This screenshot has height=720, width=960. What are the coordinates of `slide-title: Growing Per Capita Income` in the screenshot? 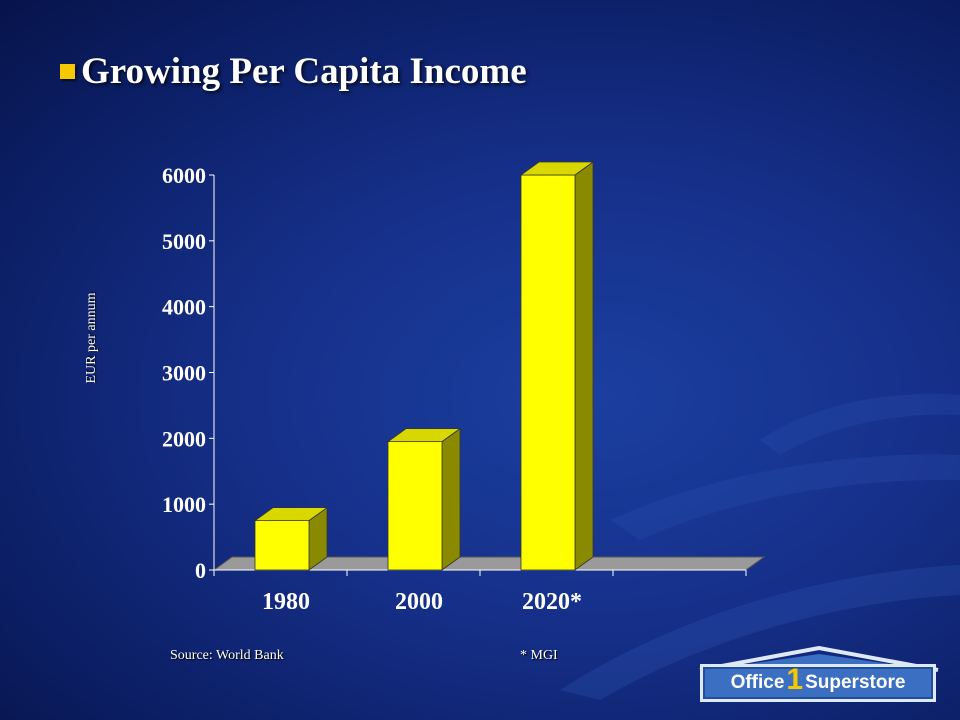 It's located at (304, 71).